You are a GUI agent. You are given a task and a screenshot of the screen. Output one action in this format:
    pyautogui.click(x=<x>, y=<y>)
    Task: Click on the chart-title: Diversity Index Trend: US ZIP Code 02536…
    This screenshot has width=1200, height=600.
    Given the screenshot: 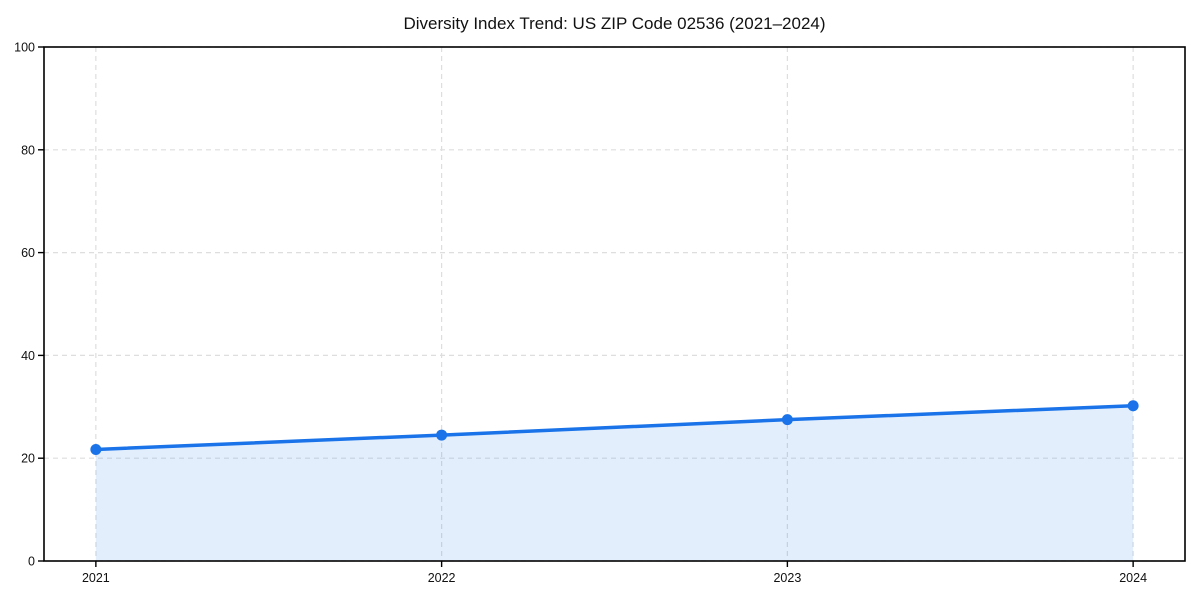 What is the action you would take?
    pyautogui.click(x=614, y=23)
    